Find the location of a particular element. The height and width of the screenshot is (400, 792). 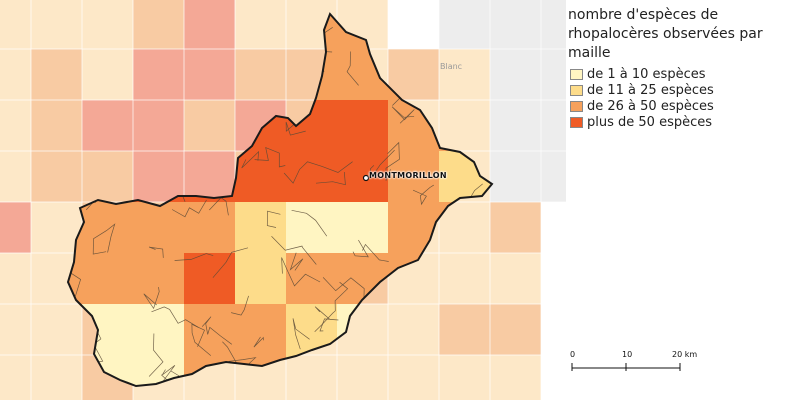

legend-label: de 26 à 50 espèces is located at coordinates (650, 106).